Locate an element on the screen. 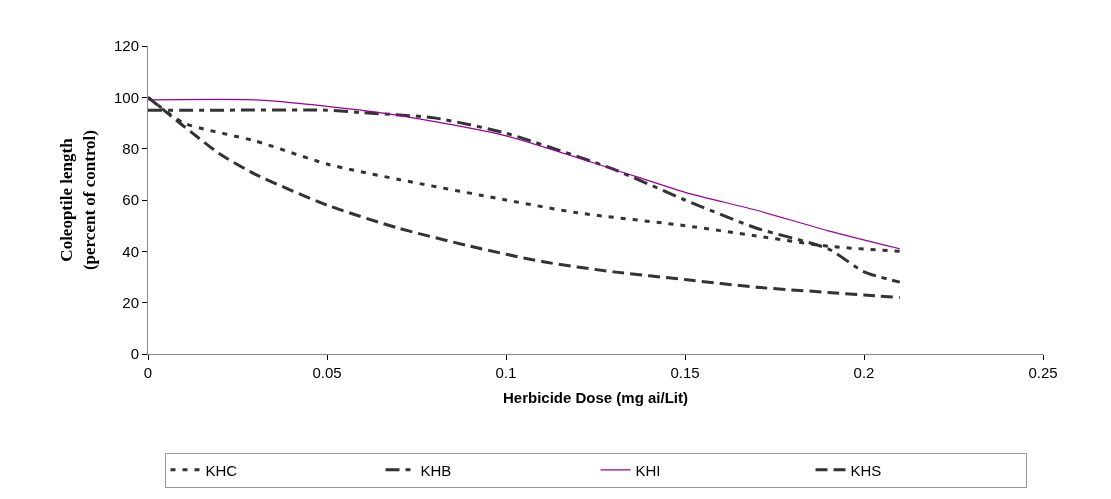 This screenshot has height=499, width=1111. x-tick-label: 0.15 is located at coordinates (685, 372).